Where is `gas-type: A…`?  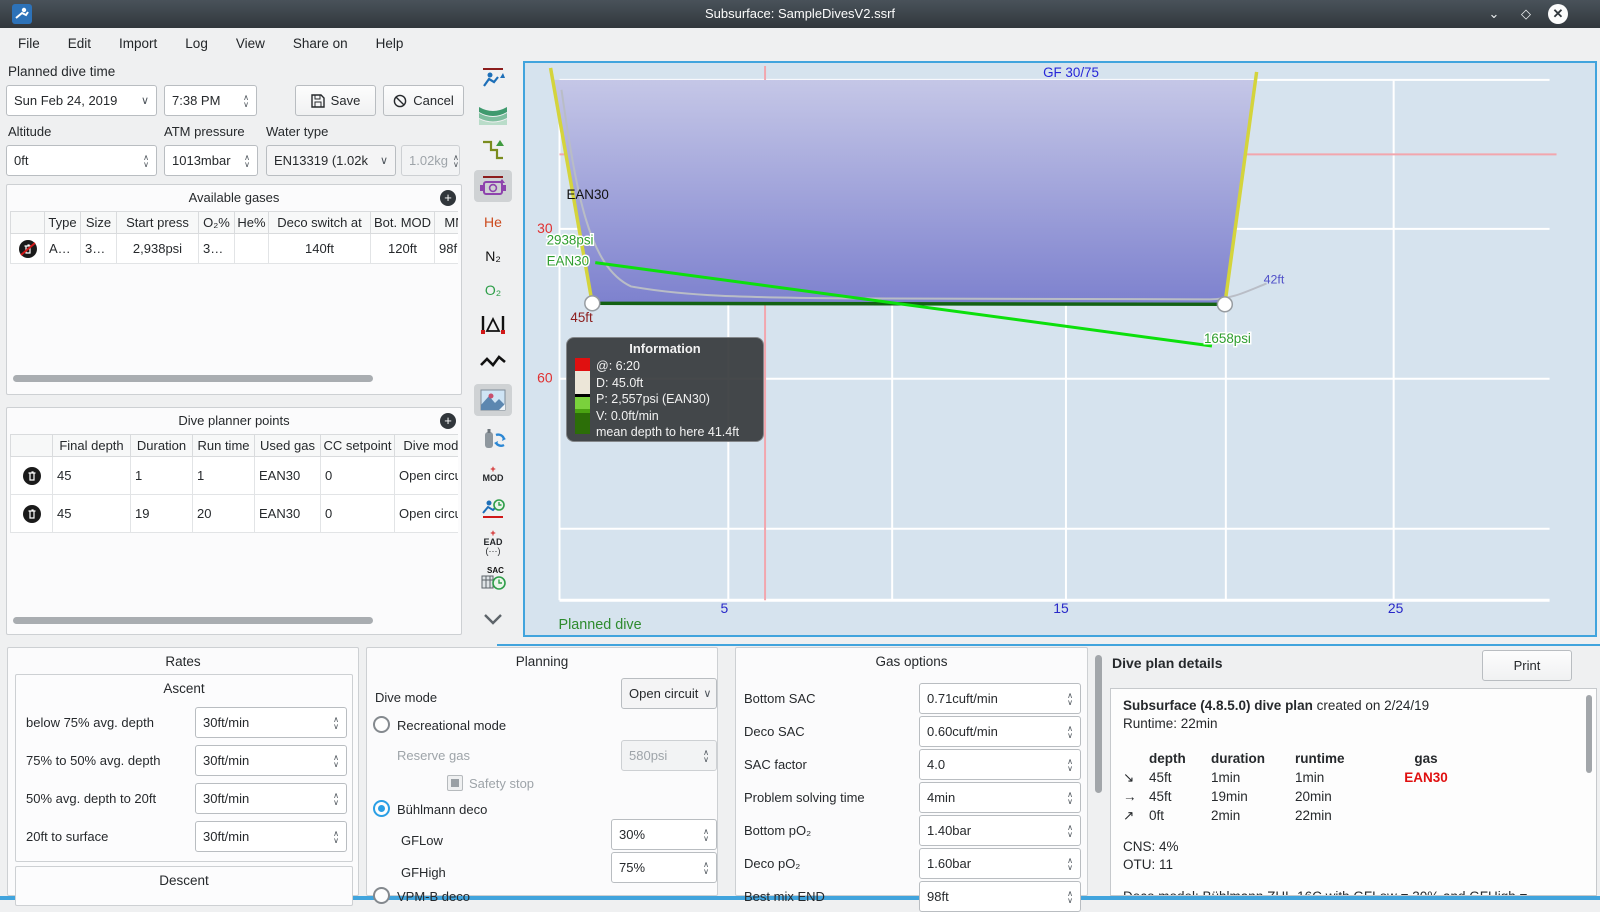 gas-type: A… is located at coordinates (62, 248).